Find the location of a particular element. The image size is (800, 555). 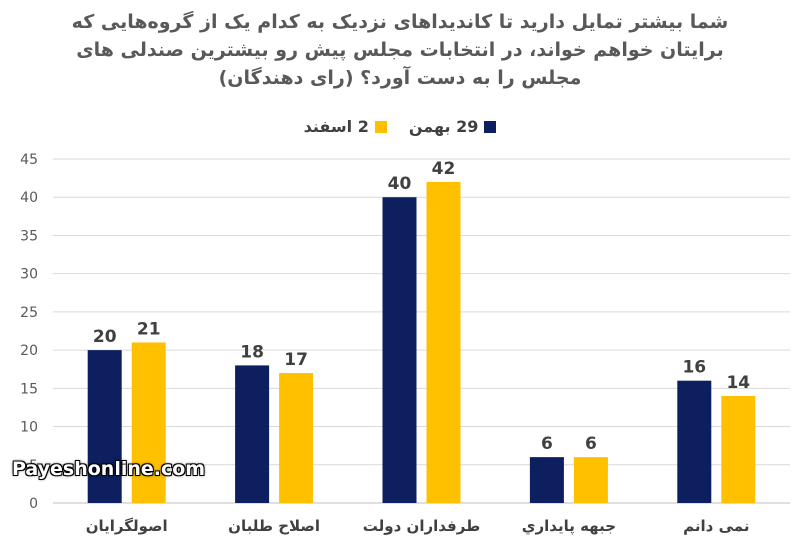

y-tick-label: 45 is located at coordinates (29, 160).